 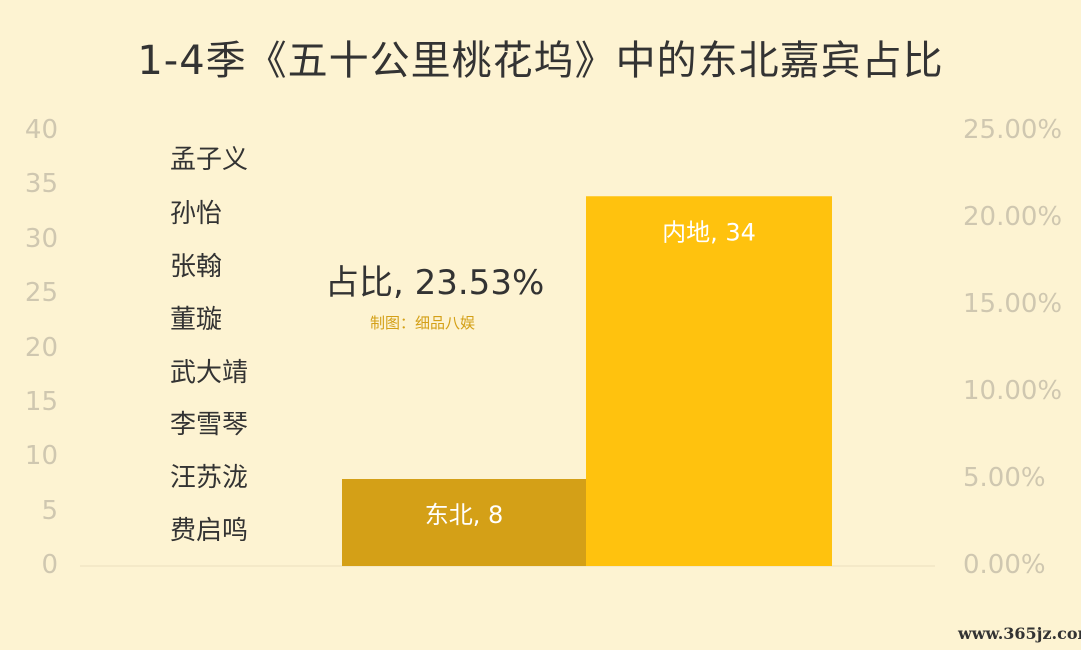 I want to click on guest-name: 孟子义, so click(x=209, y=160).